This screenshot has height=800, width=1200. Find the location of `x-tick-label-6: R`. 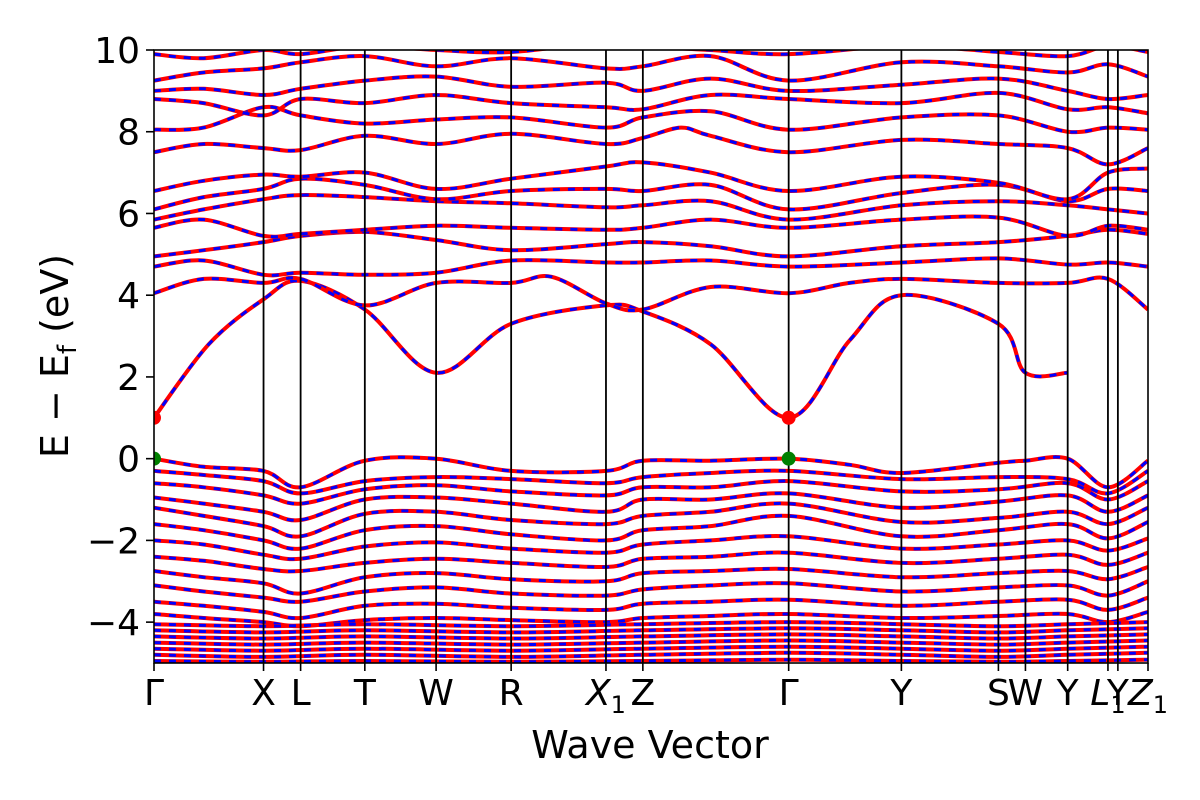

x-tick-label-6: R is located at coordinates (511, 693).